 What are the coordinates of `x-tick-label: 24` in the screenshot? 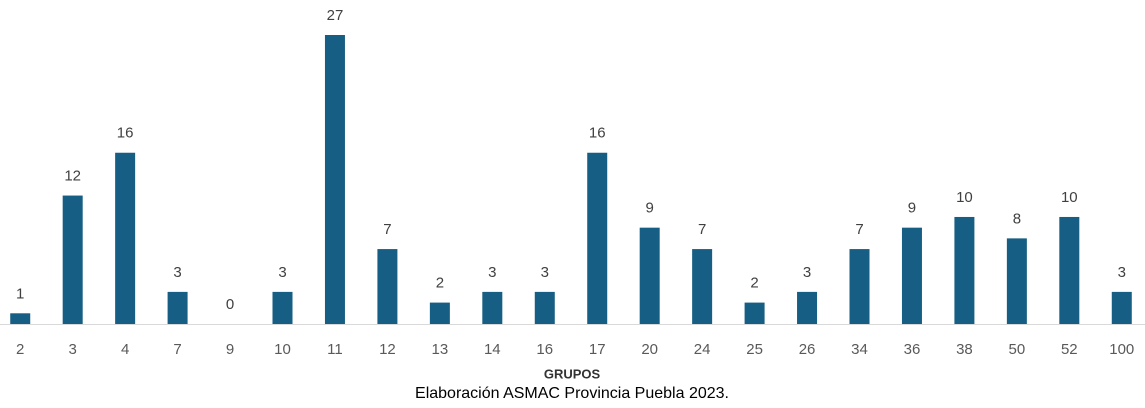 It's located at (702, 349).